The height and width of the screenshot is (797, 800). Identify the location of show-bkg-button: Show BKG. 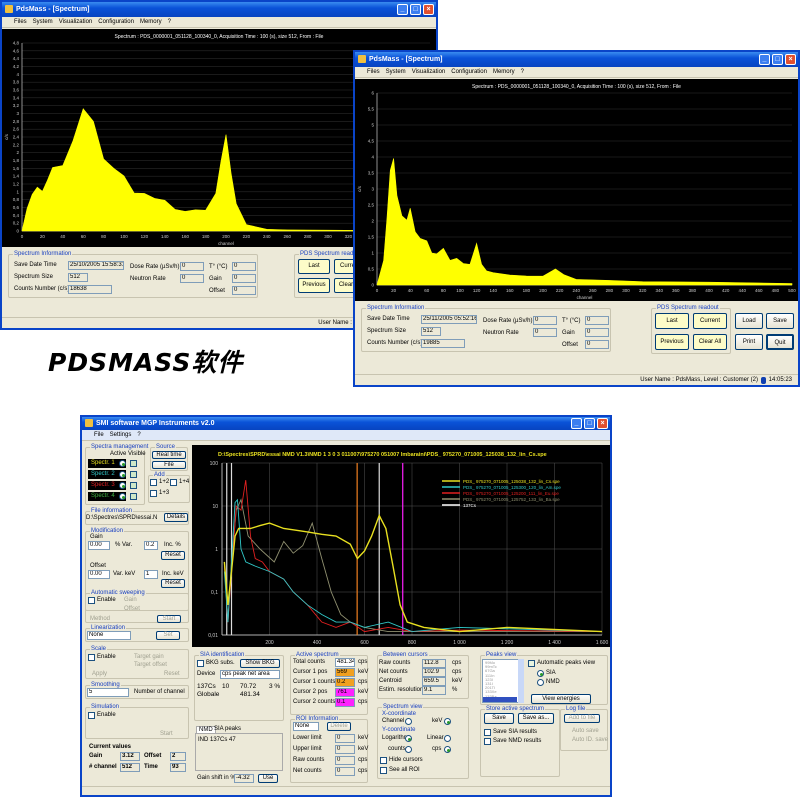
(260, 663).